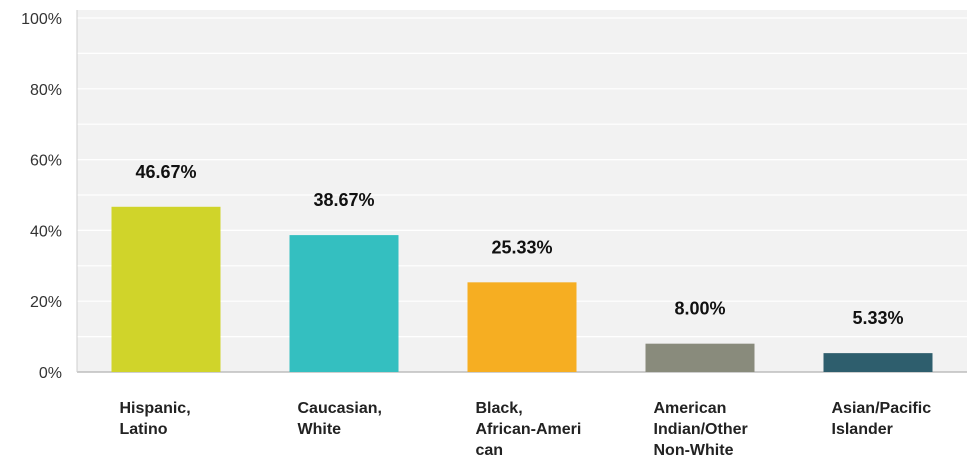 Image resolution: width=974 pixels, height=466 pixels. Describe the element at coordinates (877, 318) in the screenshot. I see `data-label: 5.33%` at that location.